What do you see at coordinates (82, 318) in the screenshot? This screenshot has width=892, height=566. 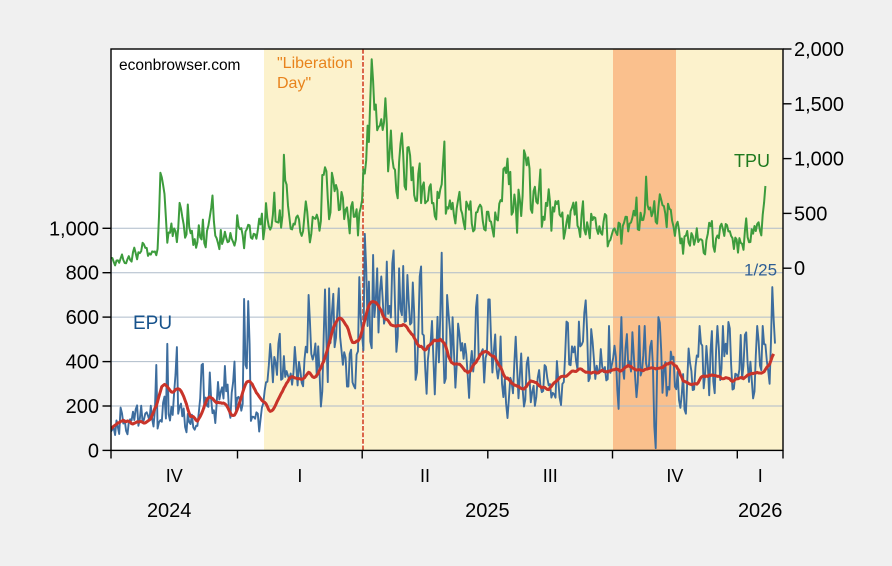 I see `svg-text: 600` at bounding box center [82, 318].